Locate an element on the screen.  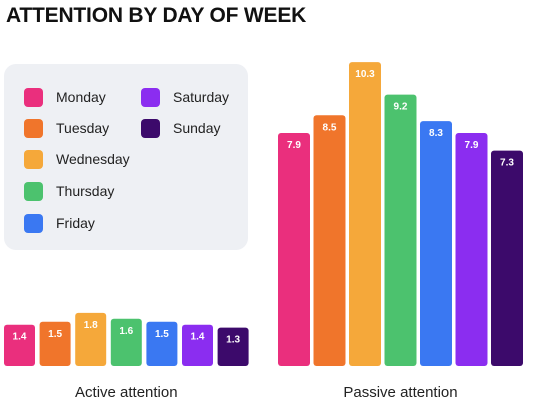
bar-label-active-attention-friday: 1.5 is located at coordinates (162, 334).